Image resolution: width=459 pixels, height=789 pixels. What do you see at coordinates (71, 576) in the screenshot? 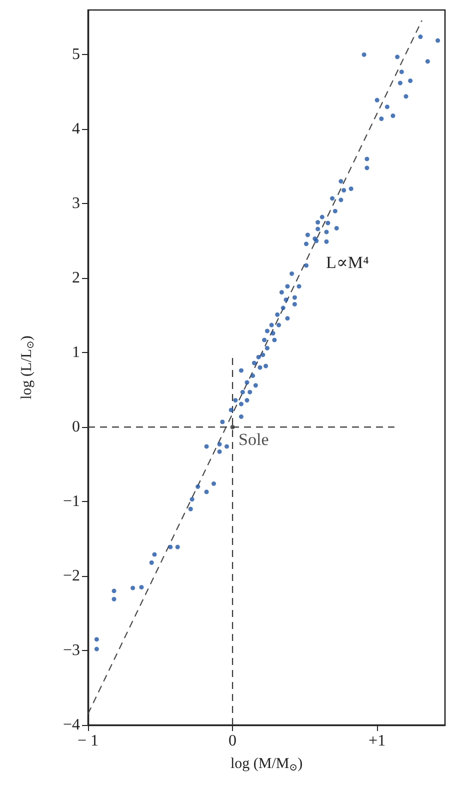
I see `y-tick-label: −2` at bounding box center [71, 576].